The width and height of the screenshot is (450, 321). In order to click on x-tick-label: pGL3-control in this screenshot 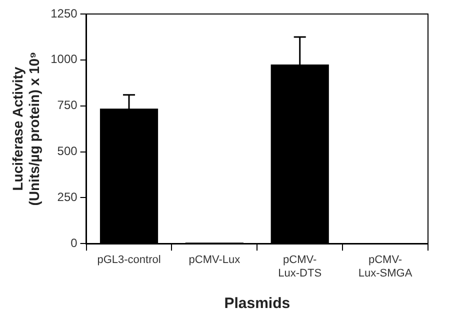, I will do `click(129, 260)`.